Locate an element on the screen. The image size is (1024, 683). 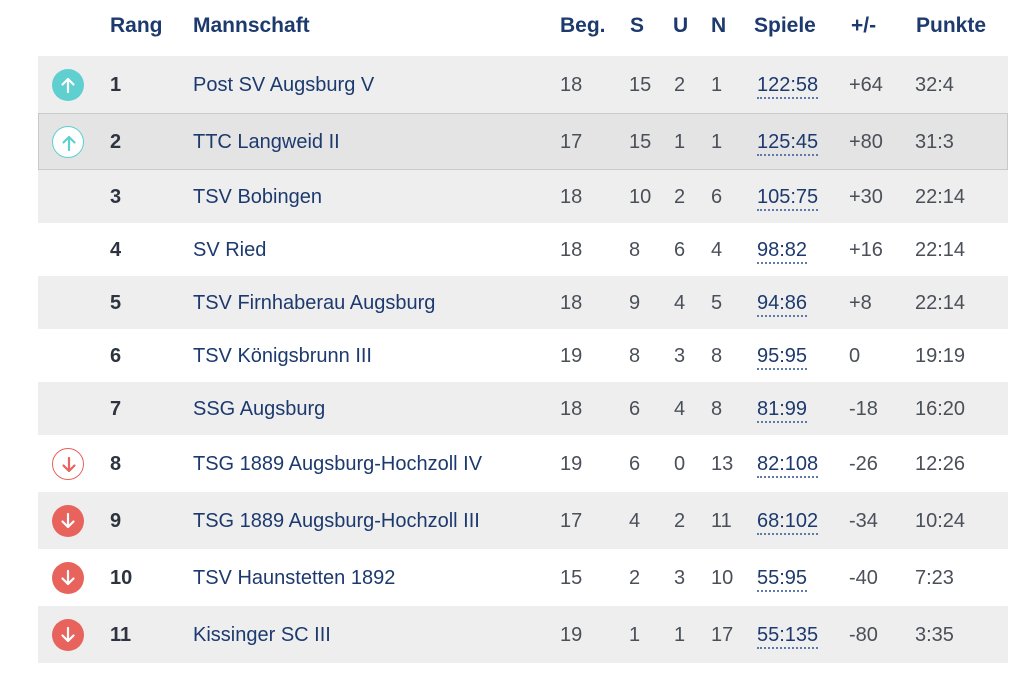
table-row: 7 SSG Augsburg 18 6 4 8 81:99 -18 16:20 is located at coordinates (523, 408).